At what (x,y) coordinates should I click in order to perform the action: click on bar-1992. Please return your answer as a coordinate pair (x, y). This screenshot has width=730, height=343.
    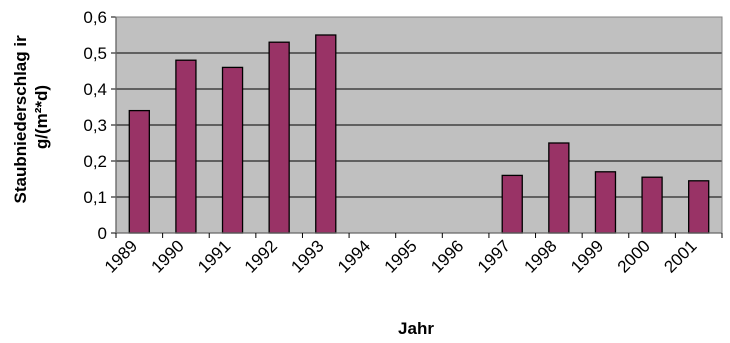
    Looking at the image, I should click on (279, 137).